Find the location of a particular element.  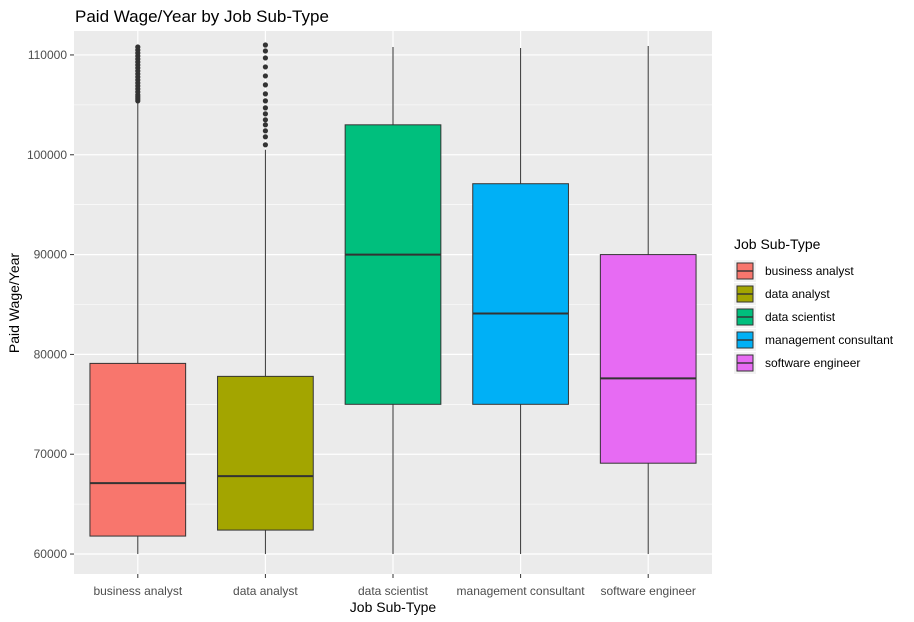

y-tick-label: 60000 is located at coordinates (51, 554).